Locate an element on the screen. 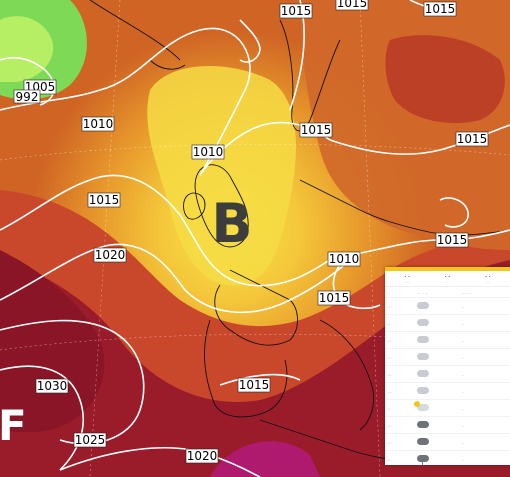 The image size is (510, 477). east-dark is located at coordinates (445, 79).